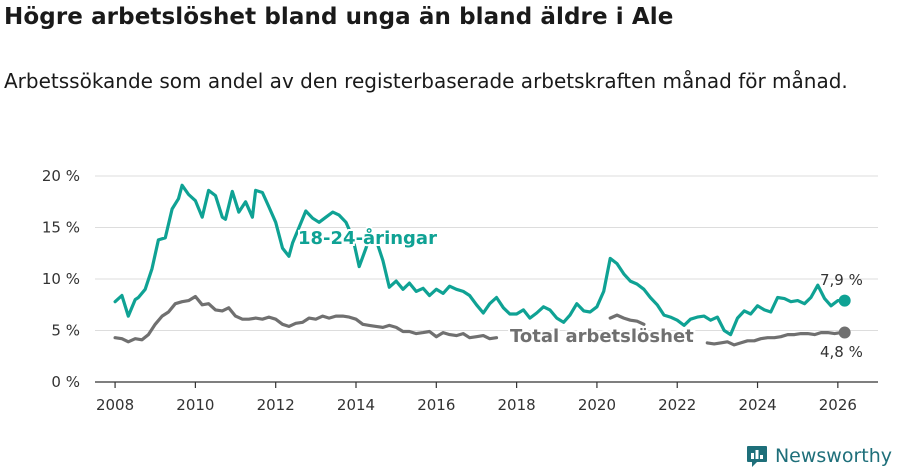  Describe the element at coordinates (115, 405) in the screenshot. I see `x-tick-label: 2008` at that location.